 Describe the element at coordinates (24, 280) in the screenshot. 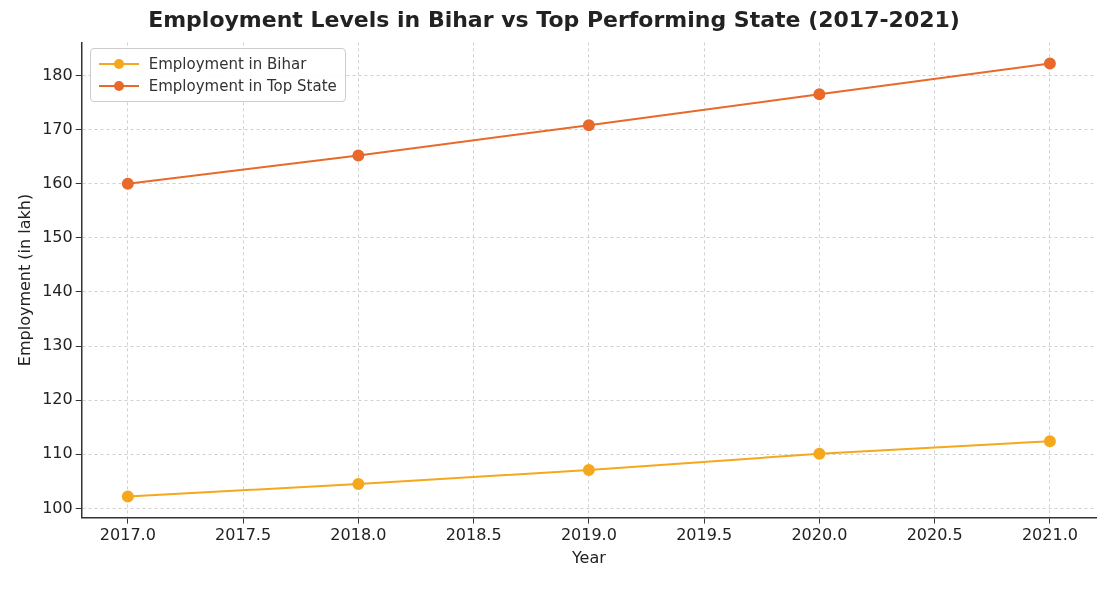

I see `y-axis-title: Employment (in lakh)` at that location.